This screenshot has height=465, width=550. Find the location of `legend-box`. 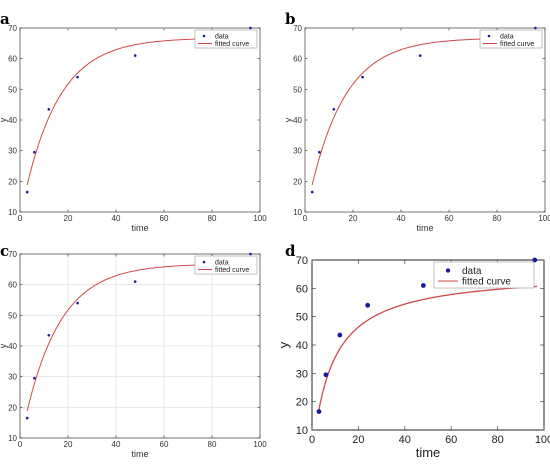

legend-box is located at coordinates (484, 275).